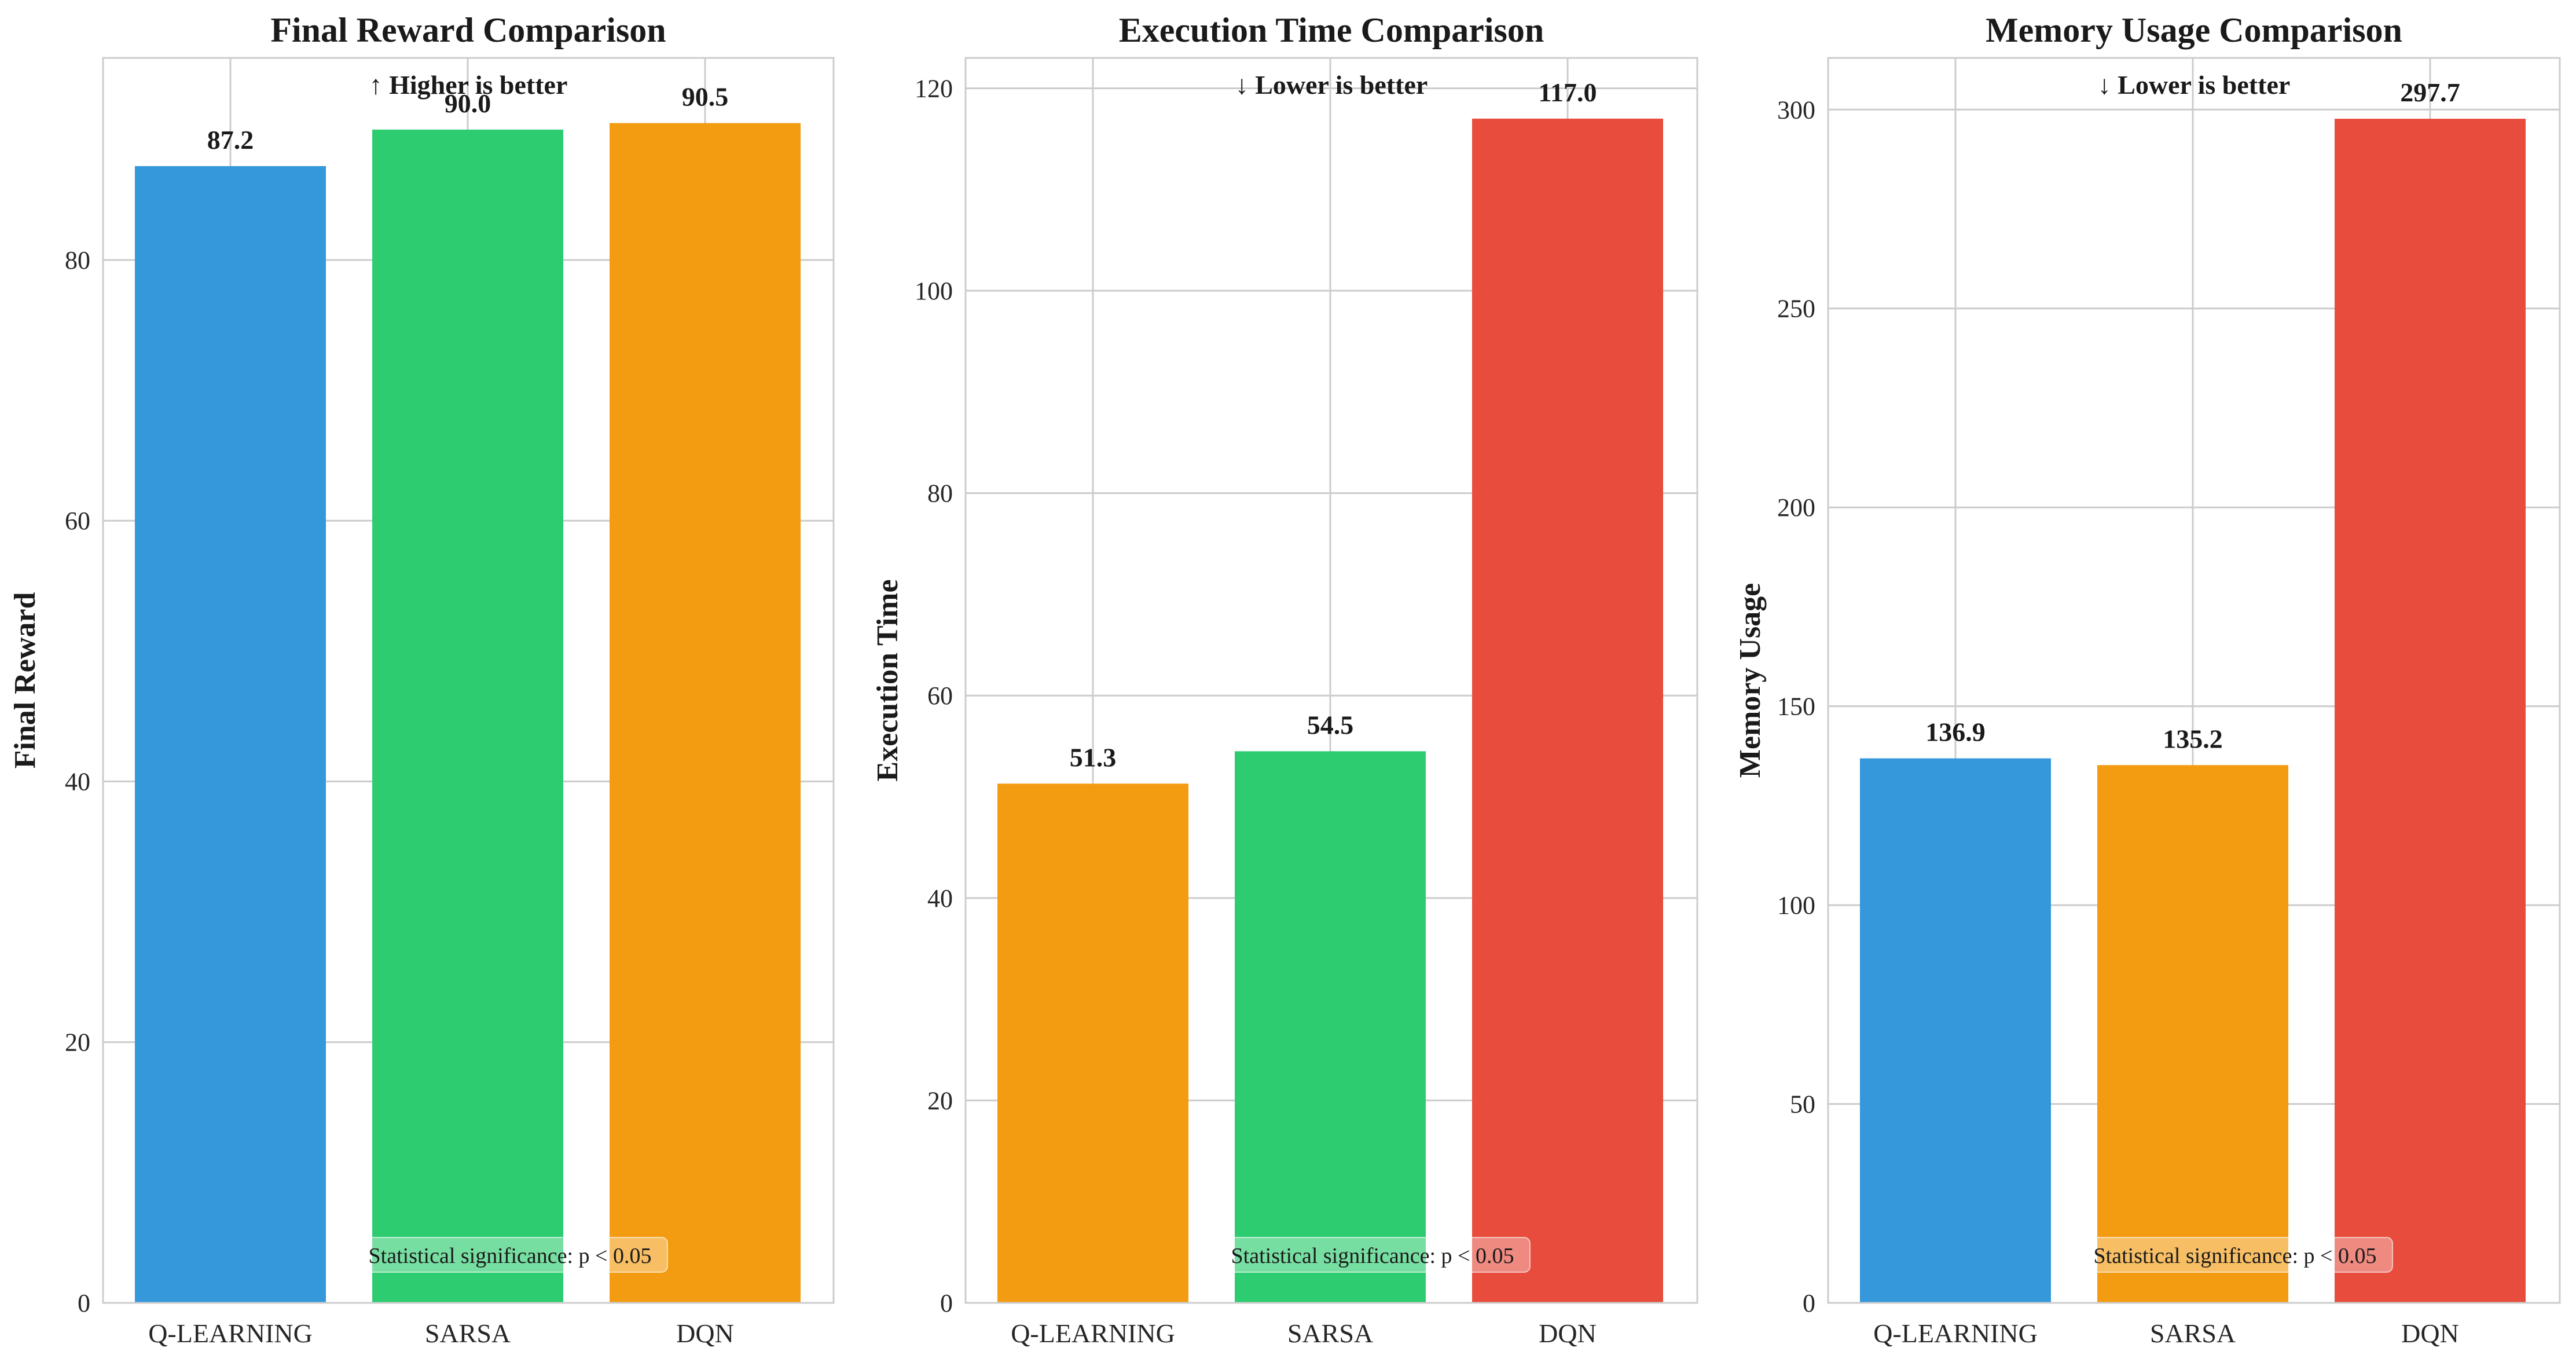  What do you see at coordinates (1802, 1104) in the screenshot?
I see `y-tick-label: 50` at bounding box center [1802, 1104].